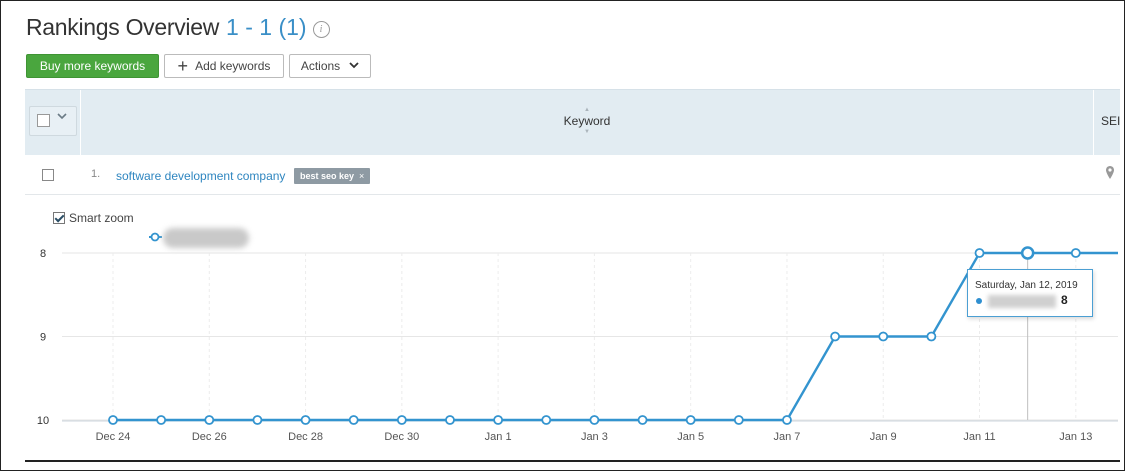 This screenshot has width=1127, height=473. I want to click on x-tick-label: Jan 13, so click(1075, 437).